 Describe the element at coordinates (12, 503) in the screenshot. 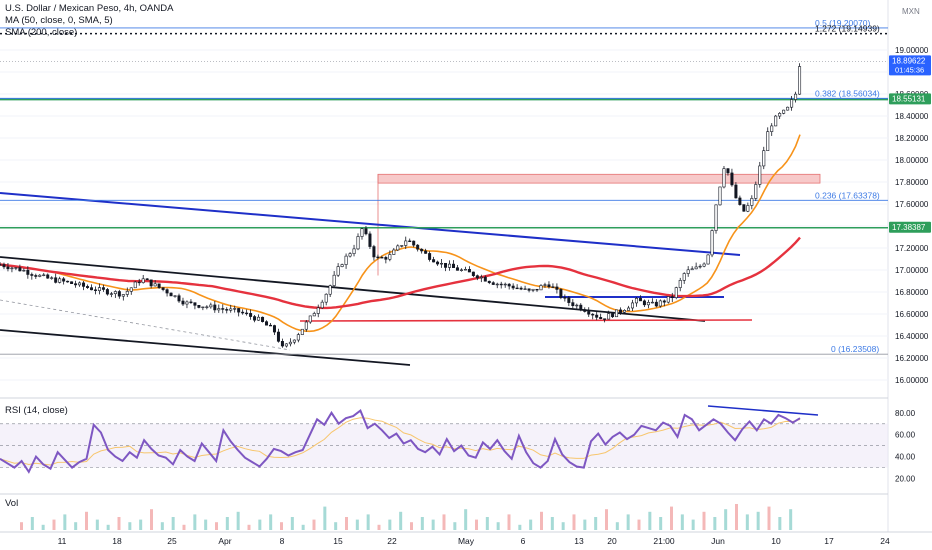

I see `vol-legend: Vol` at that location.